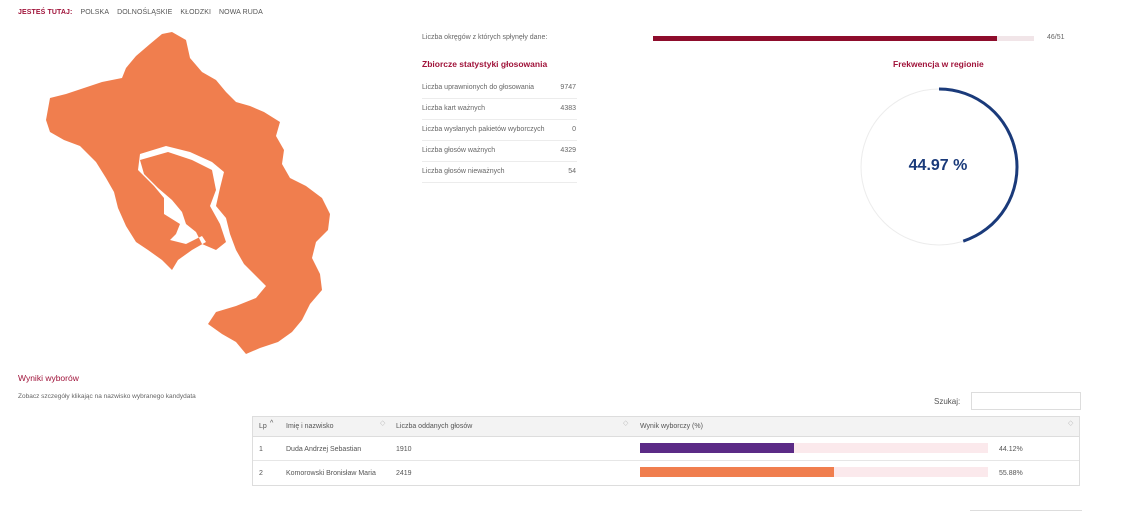 The image size is (1122, 513). Describe the element at coordinates (574, 129) in the screenshot. I see `stats-row-value: 0` at that location.